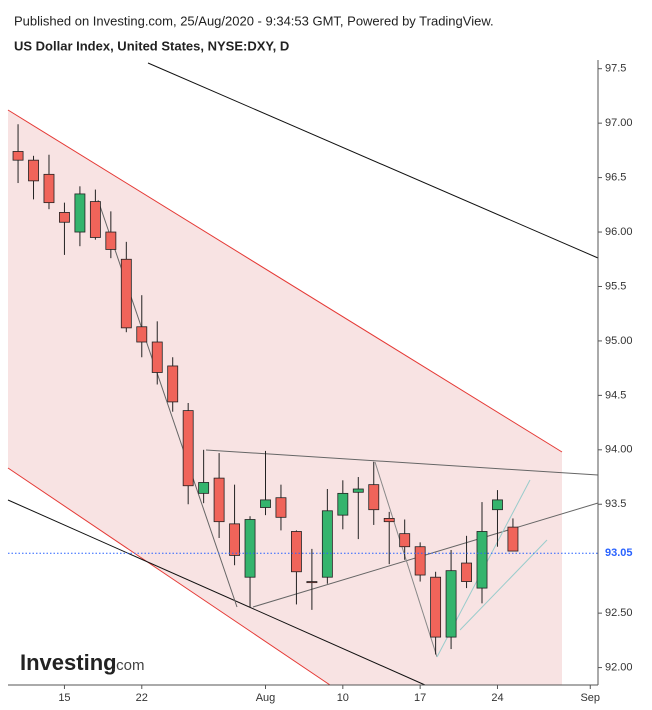  What do you see at coordinates (615, 504) in the screenshot?
I see `y-tick-label: 93.5` at bounding box center [615, 504].